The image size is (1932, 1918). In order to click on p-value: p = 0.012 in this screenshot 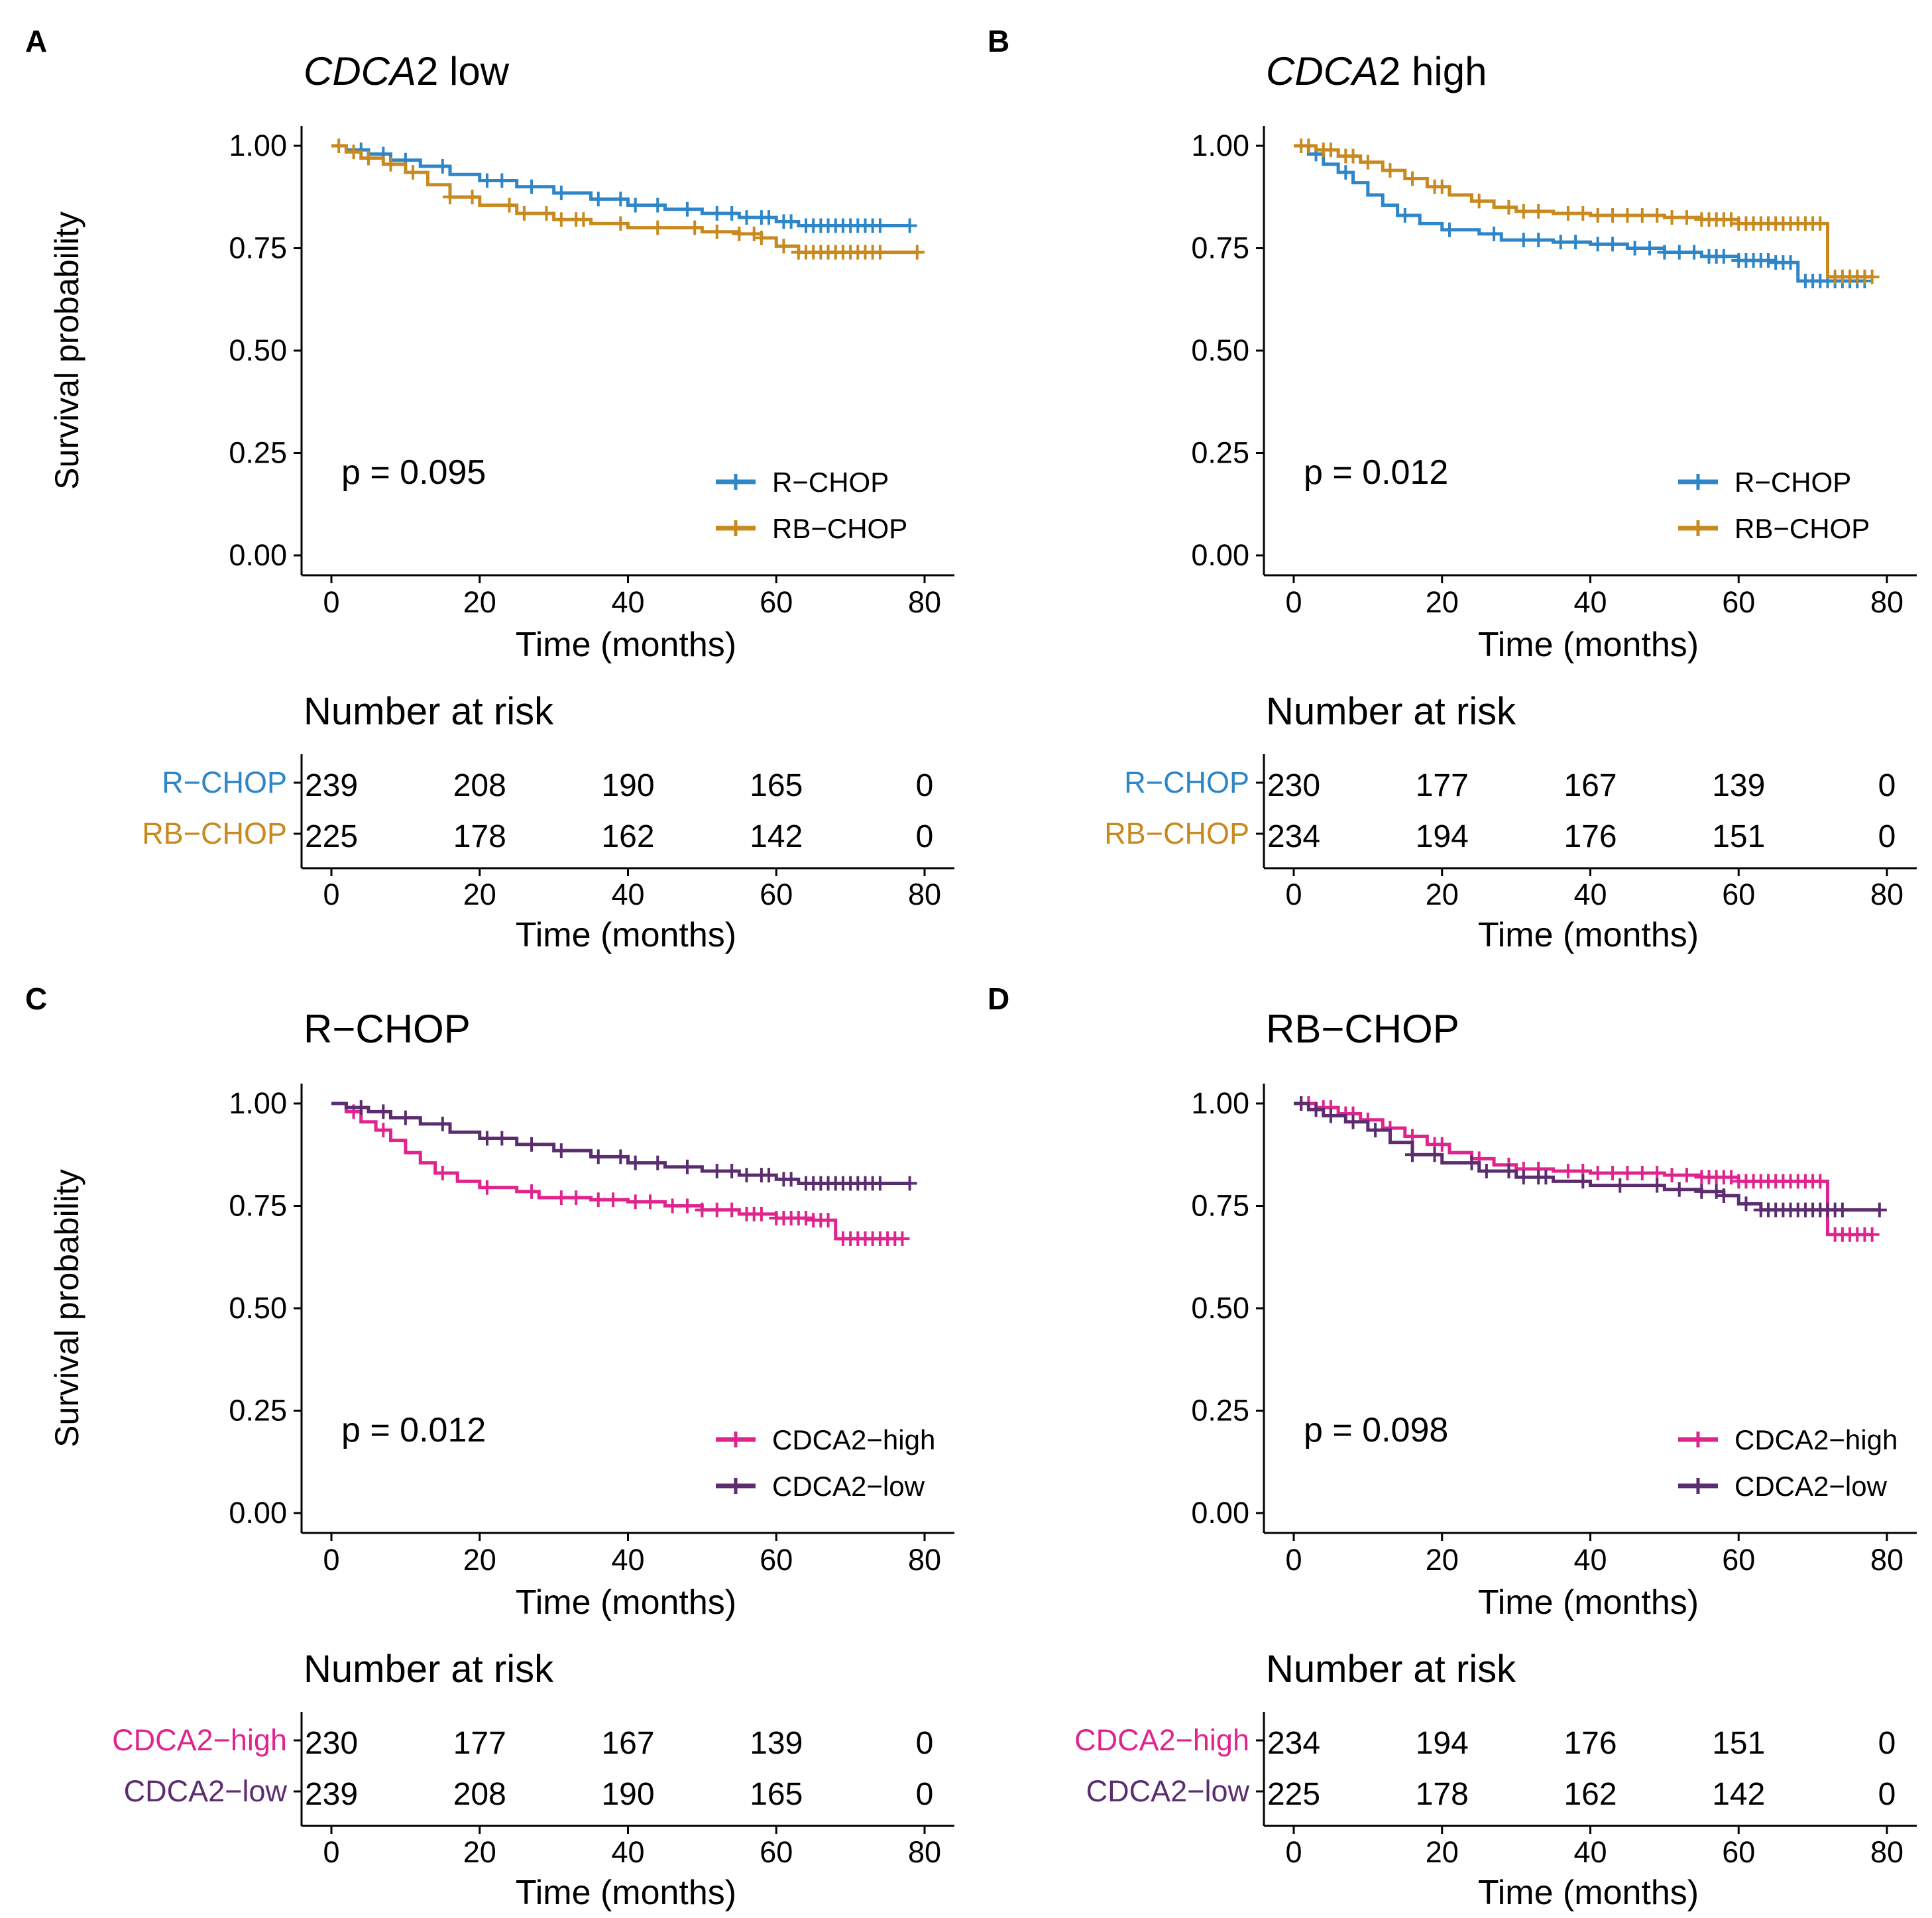, I will do `click(1376, 473)`.